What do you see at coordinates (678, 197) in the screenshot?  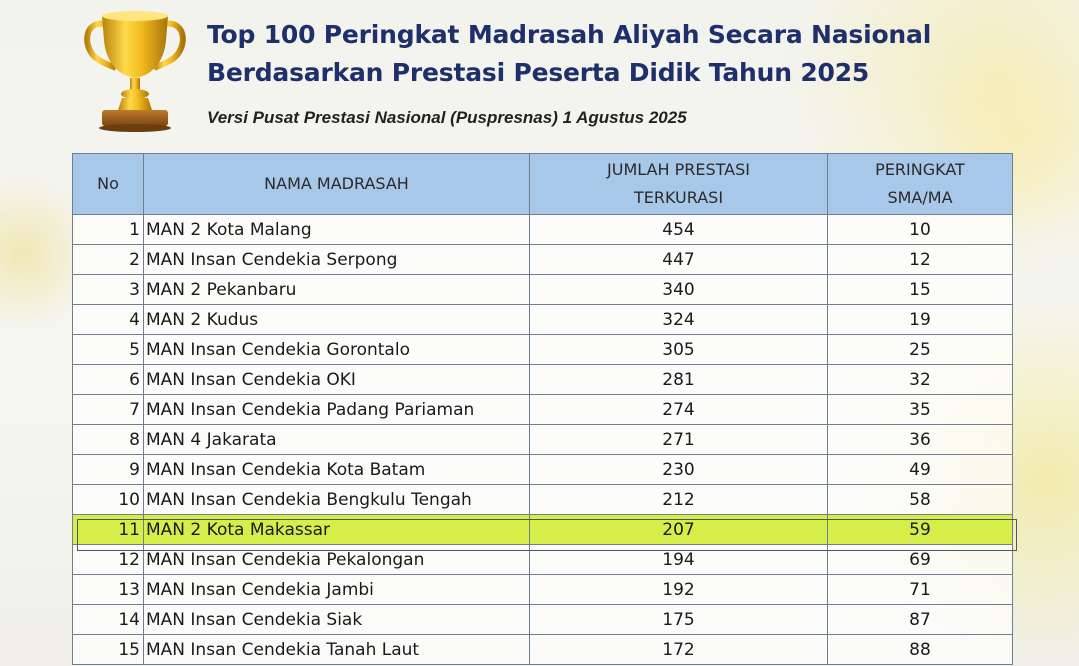 I see `header-count-line-2: TERKURASI` at bounding box center [678, 197].